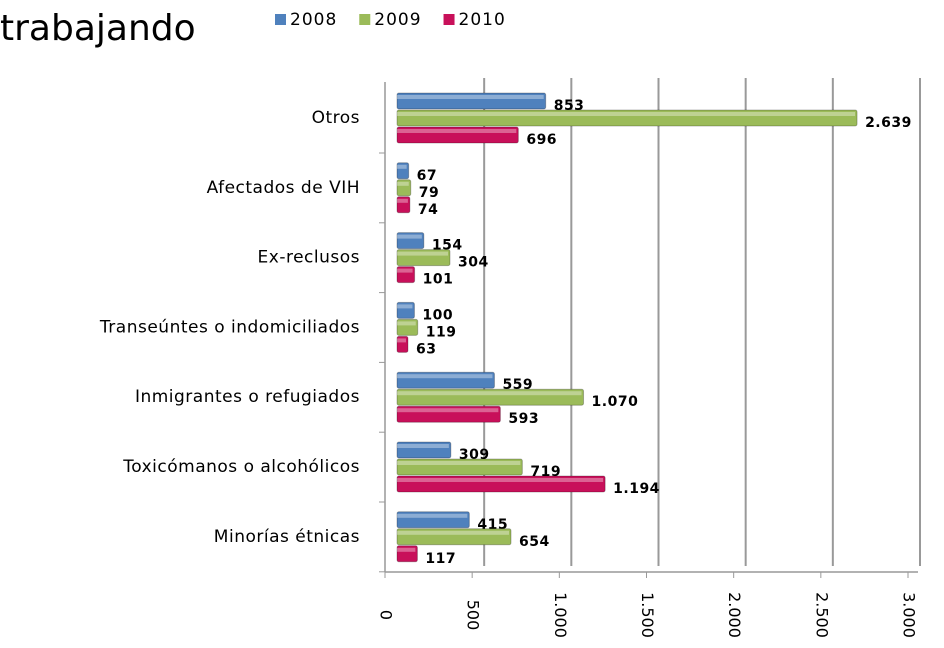 The width and height of the screenshot is (944, 648). Describe the element at coordinates (229, 327) in the screenshot. I see `y-tick-label: Transeúntes o indomiciliados` at that location.